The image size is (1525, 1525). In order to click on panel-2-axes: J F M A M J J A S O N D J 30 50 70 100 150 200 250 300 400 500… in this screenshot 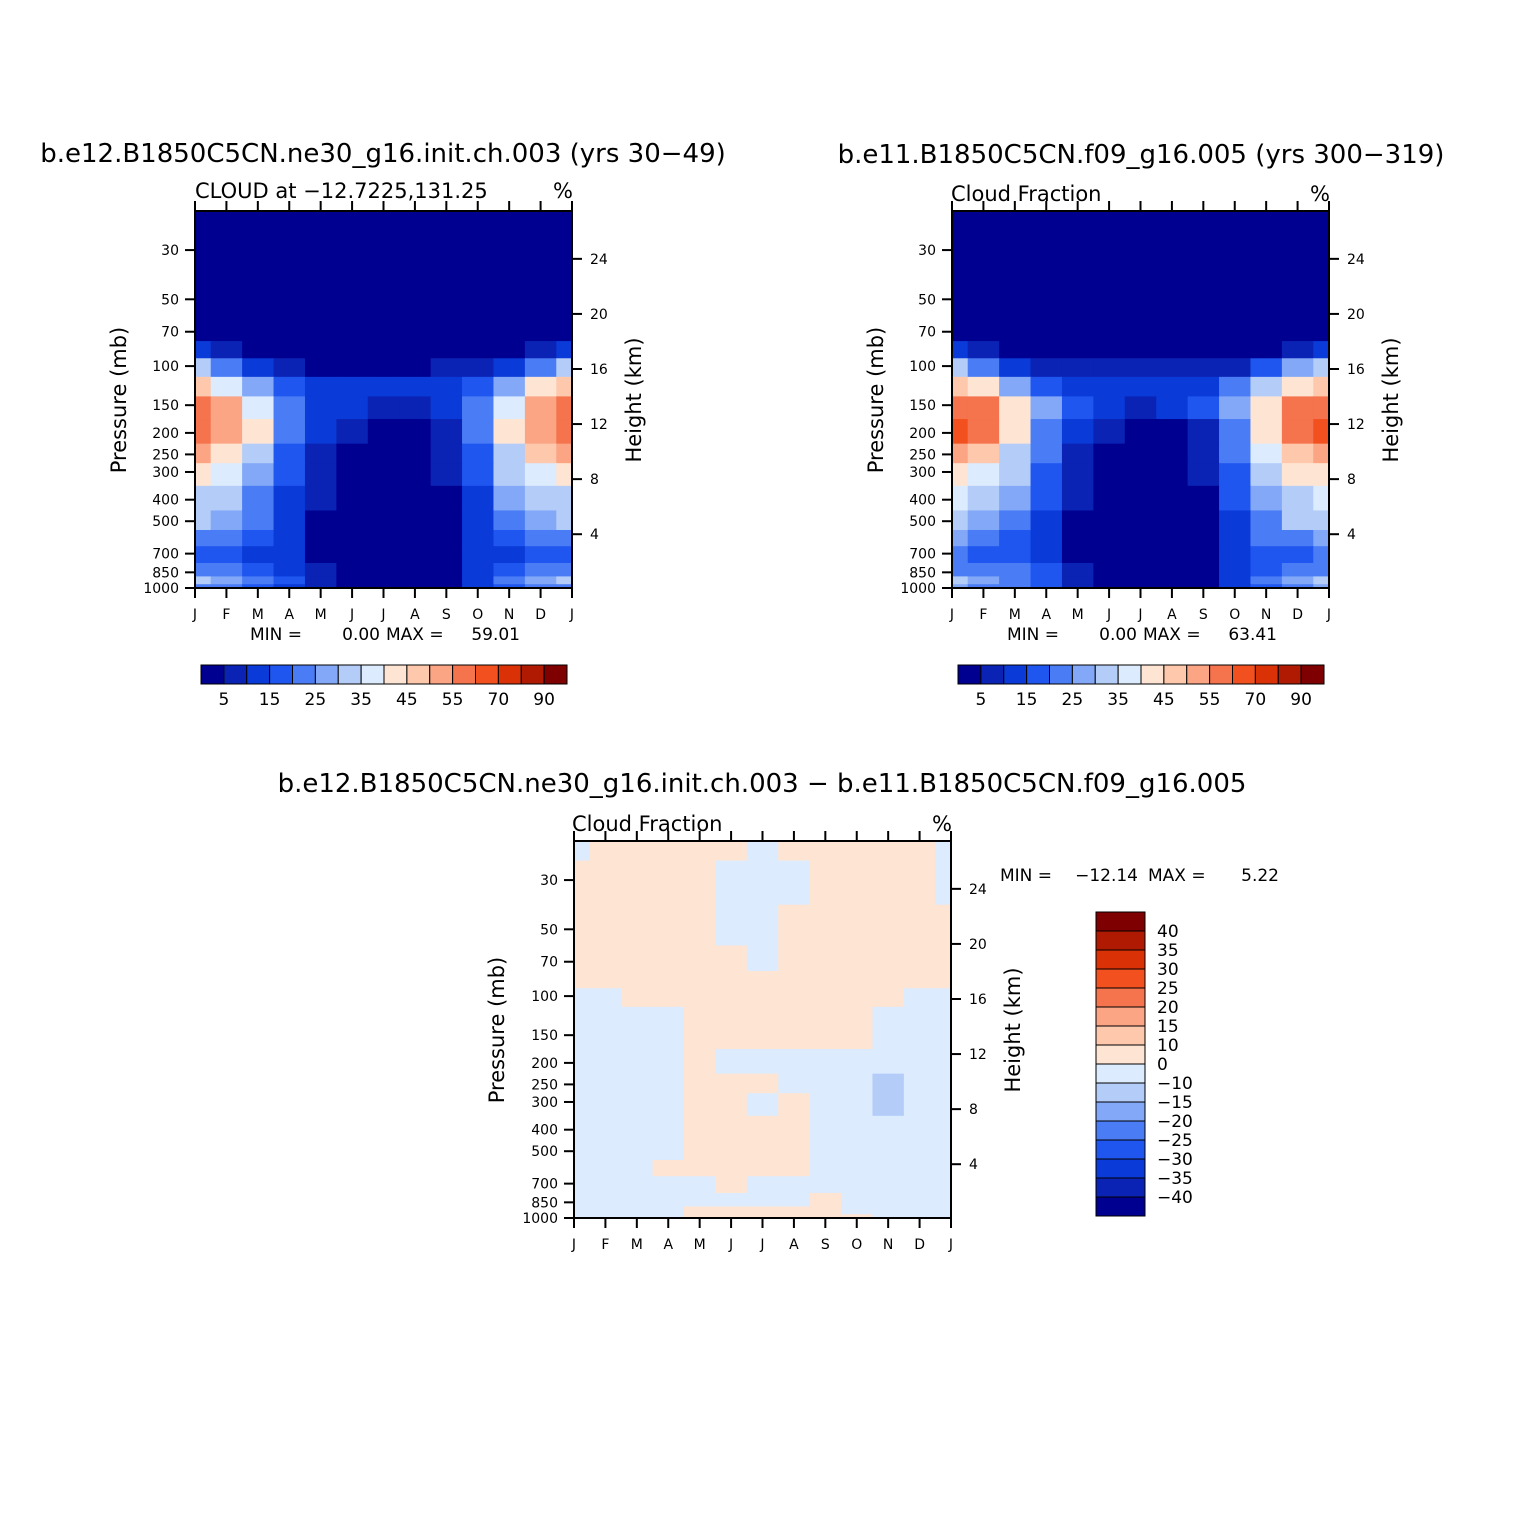, I will do `click(1132, 412)`.